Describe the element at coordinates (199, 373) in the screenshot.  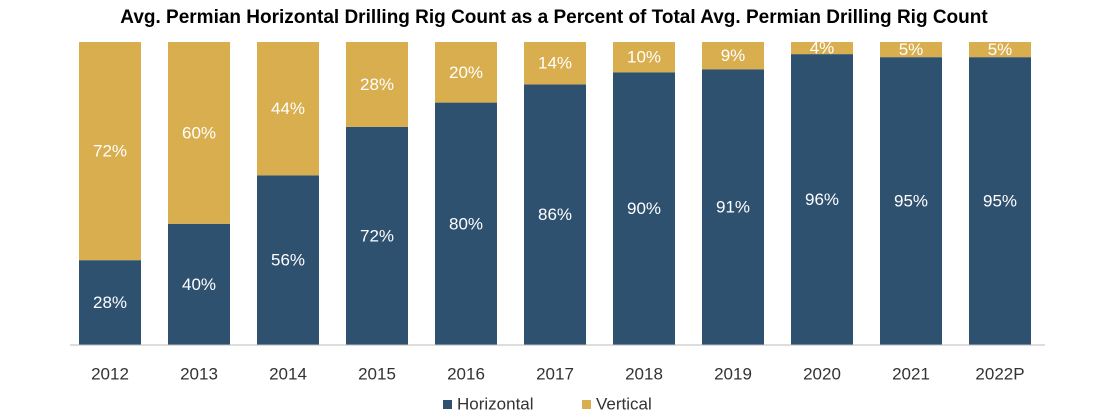
I see `x-tick-label: 2013` at that location.